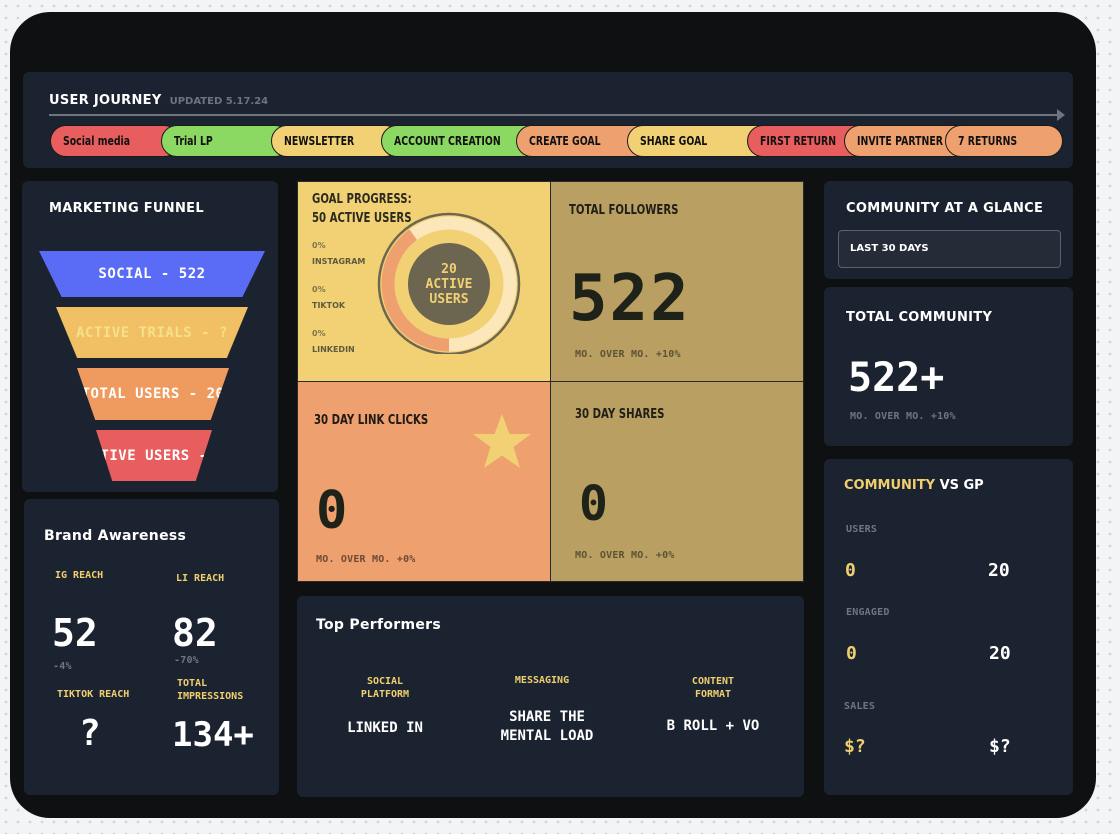 The height and width of the screenshot is (834, 1120). Describe the element at coordinates (366, 559) in the screenshot. I see `link-clicks-change: MO. OVER MO. +0%` at that location.